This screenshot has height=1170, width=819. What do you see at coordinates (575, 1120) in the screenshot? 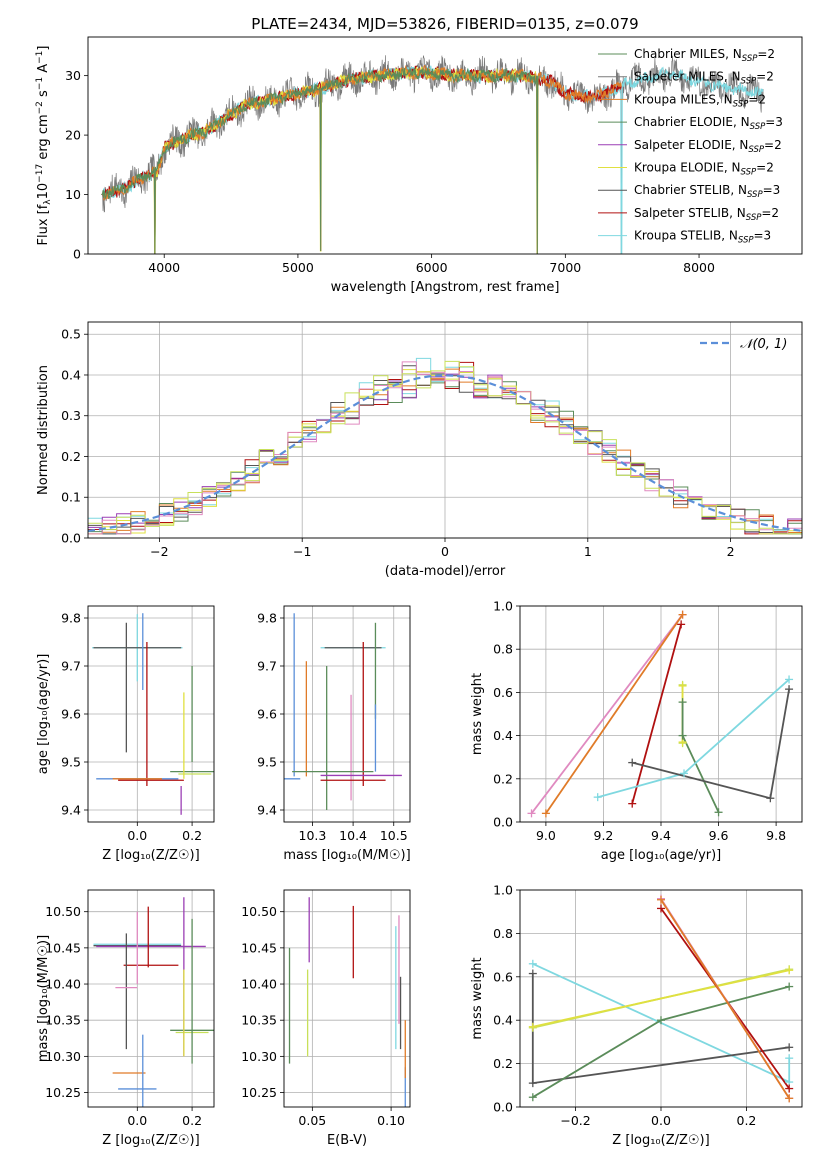
I see `weight-z-xtick-label: −0.2` at bounding box center [575, 1120].